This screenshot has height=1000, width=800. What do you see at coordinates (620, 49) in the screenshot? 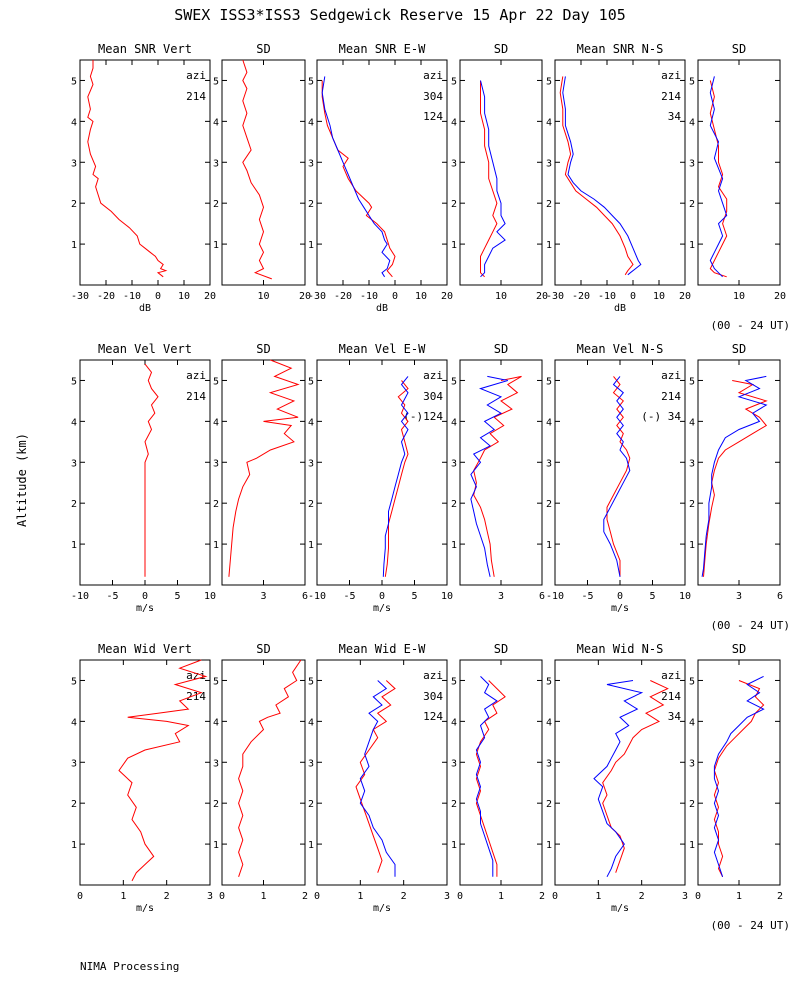
I see `panel-title: Mean SNR N-S` at bounding box center [620, 49].